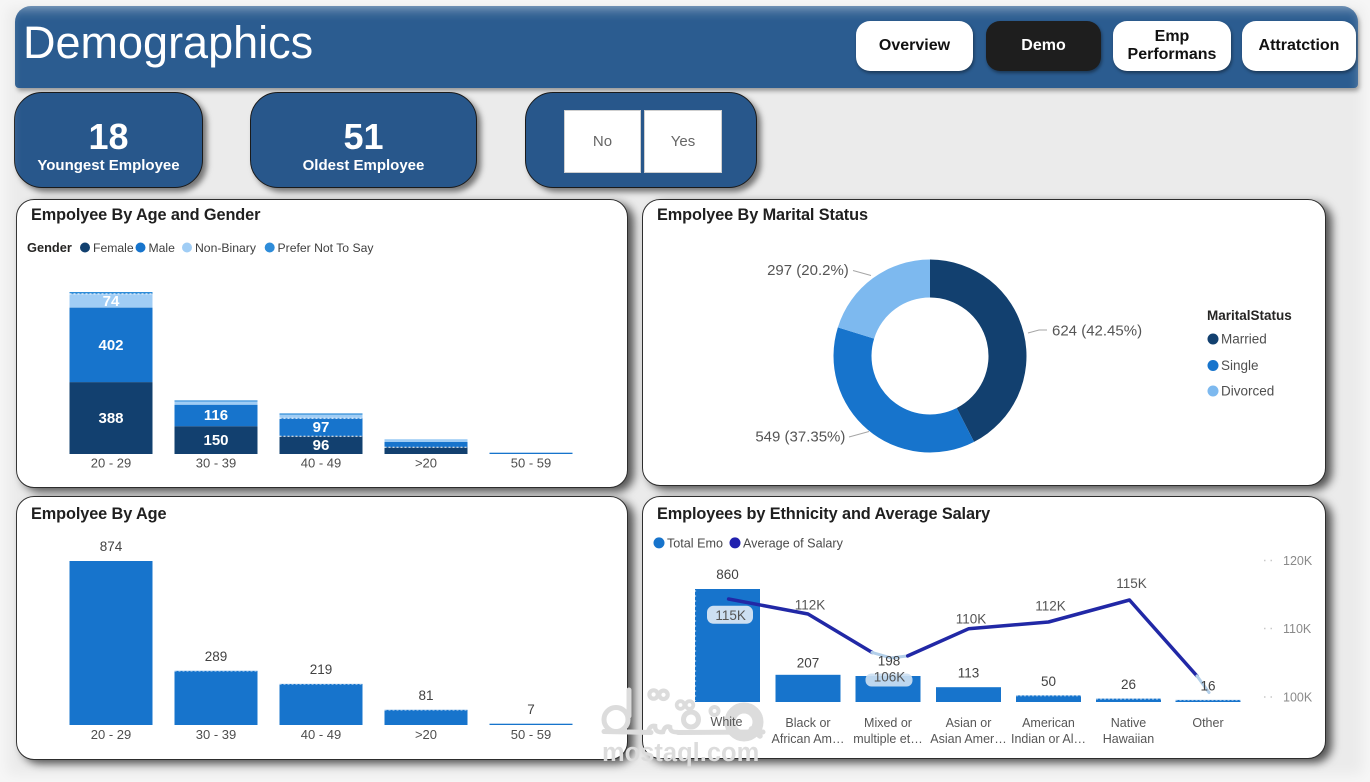  What do you see at coordinates (49, 247) in the screenshot?
I see `svg-text: Gender` at bounding box center [49, 247].